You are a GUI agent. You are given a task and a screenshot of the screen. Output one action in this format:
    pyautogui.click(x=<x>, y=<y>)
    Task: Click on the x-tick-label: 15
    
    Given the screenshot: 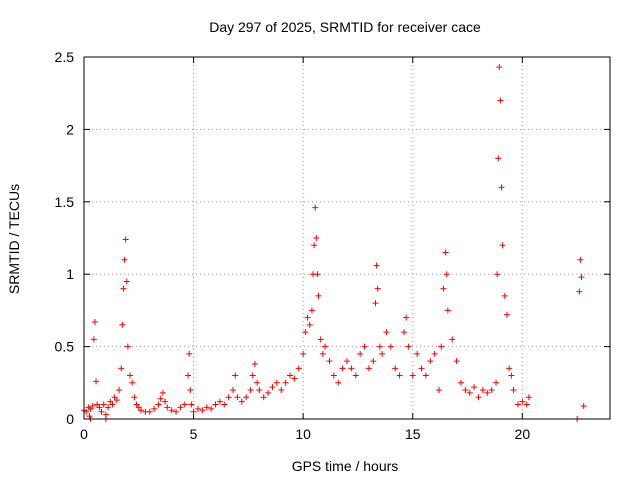 What is the action you would take?
    pyautogui.click(x=413, y=434)
    